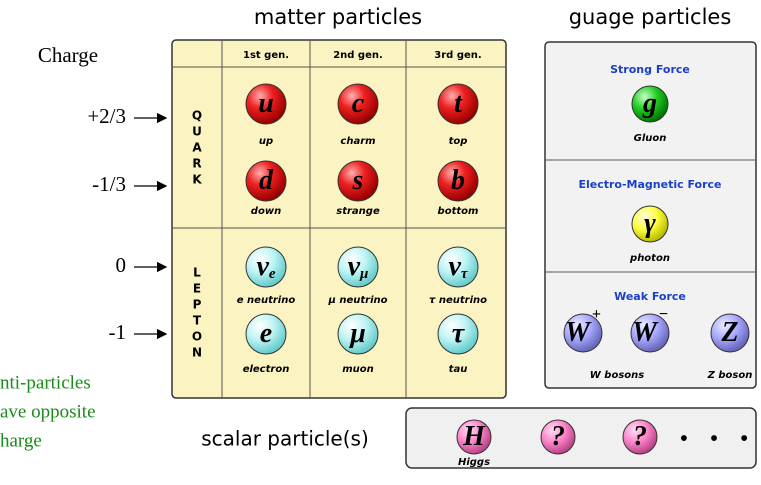 This screenshot has height=485, width=761. What do you see at coordinates (357, 141) in the screenshot?
I see `particle-name: charm` at bounding box center [357, 141].